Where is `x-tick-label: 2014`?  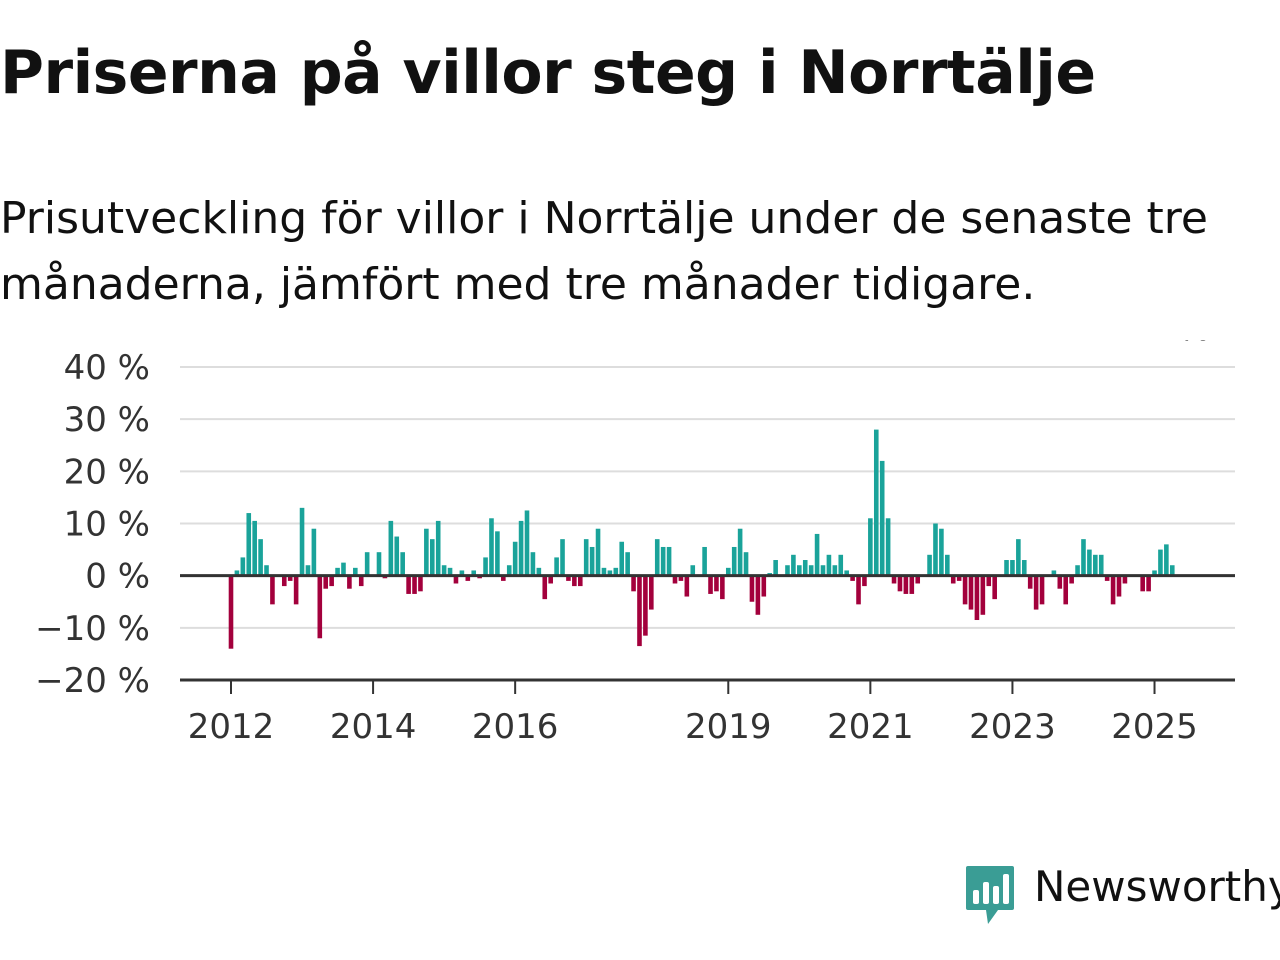 x-tick-label: 2014 is located at coordinates (373, 727).